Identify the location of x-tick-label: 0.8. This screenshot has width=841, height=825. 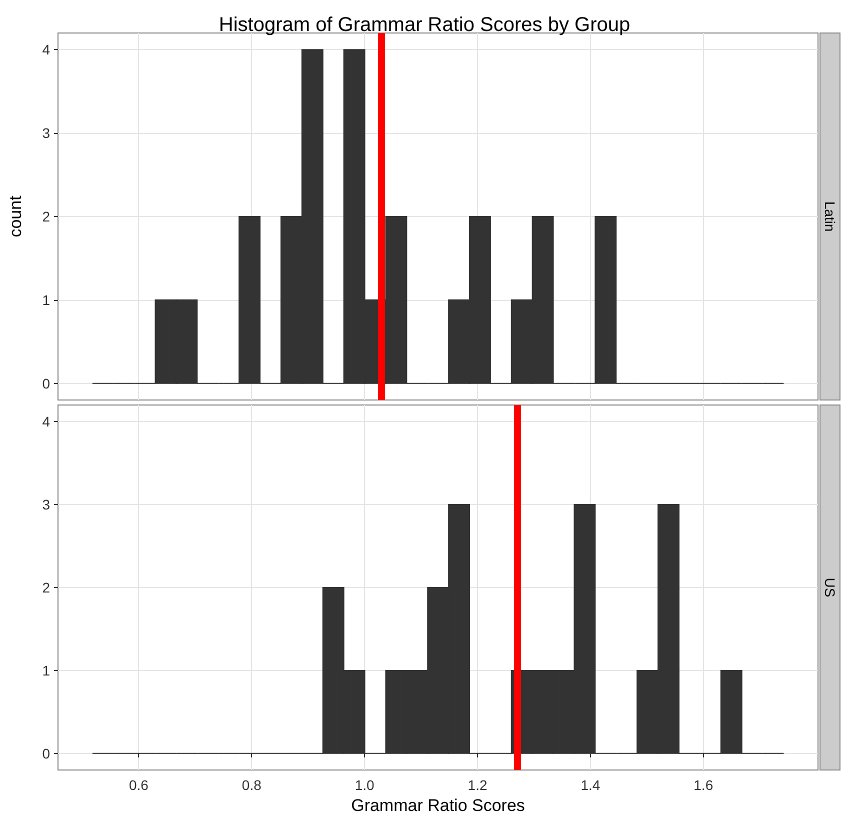
(252, 785).